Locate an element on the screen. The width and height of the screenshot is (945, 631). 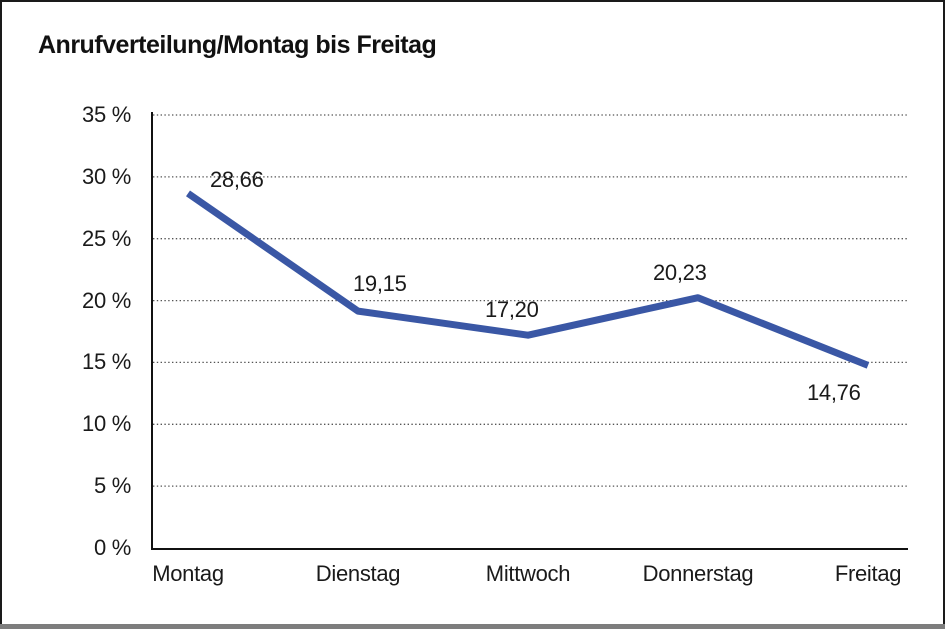
data-point-label: 14,76 is located at coordinates (834, 393).